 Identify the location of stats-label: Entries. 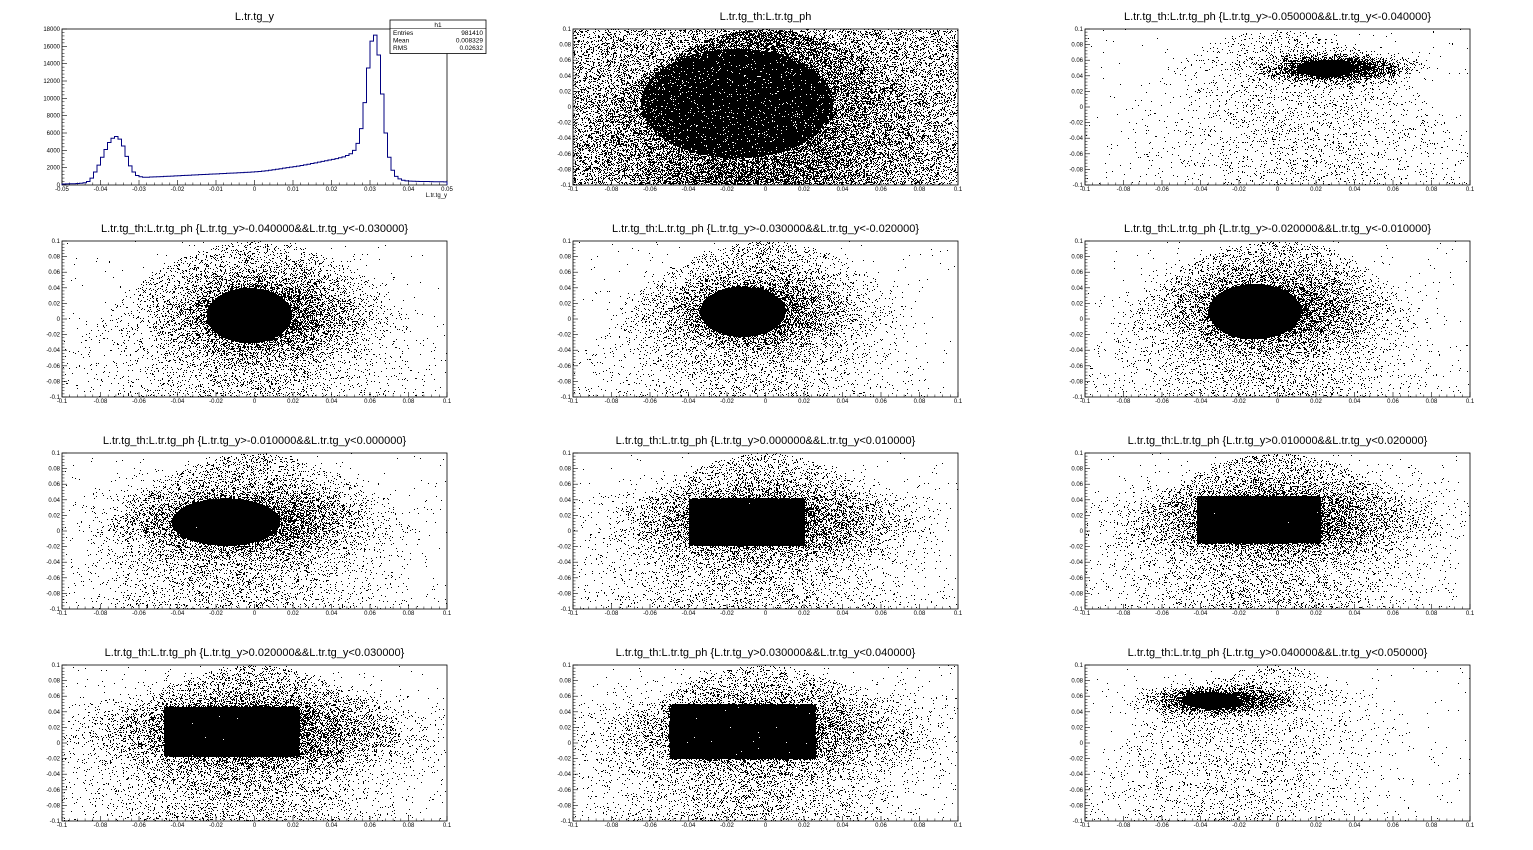
(403, 33).